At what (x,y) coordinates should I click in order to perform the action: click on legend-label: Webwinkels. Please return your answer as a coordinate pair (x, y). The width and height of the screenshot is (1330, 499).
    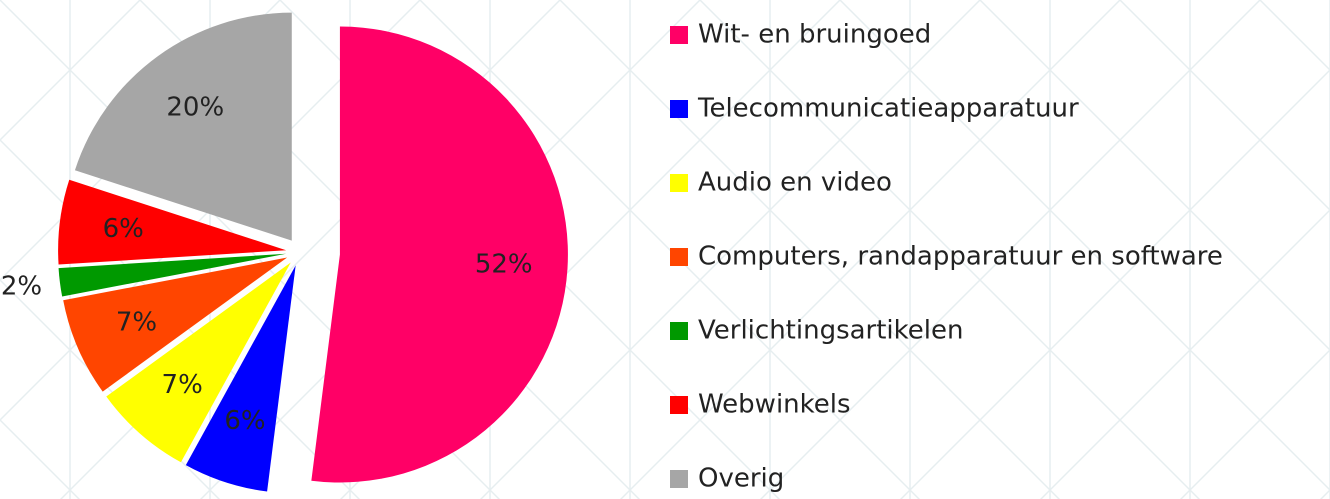
    Looking at the image, I should click on (774, 405).